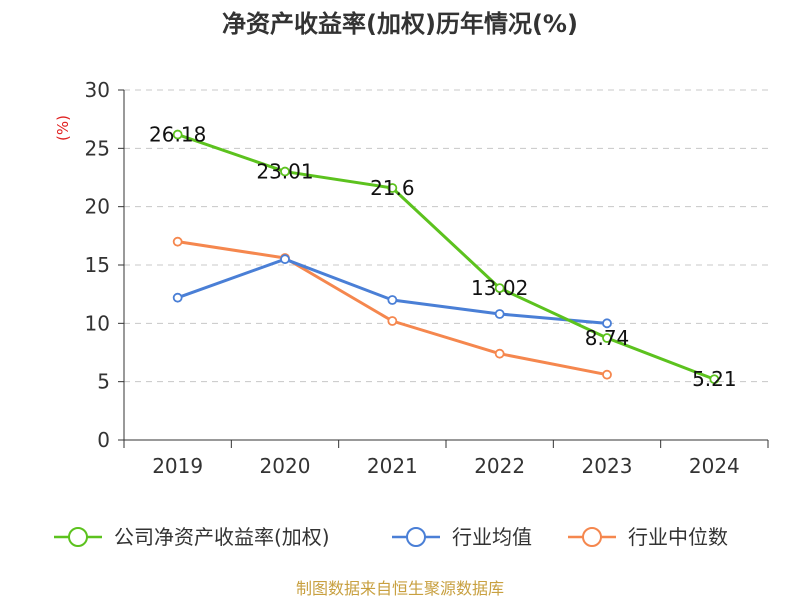  I want to click on x-tick-label-2020: 2020, so click(285, 466).